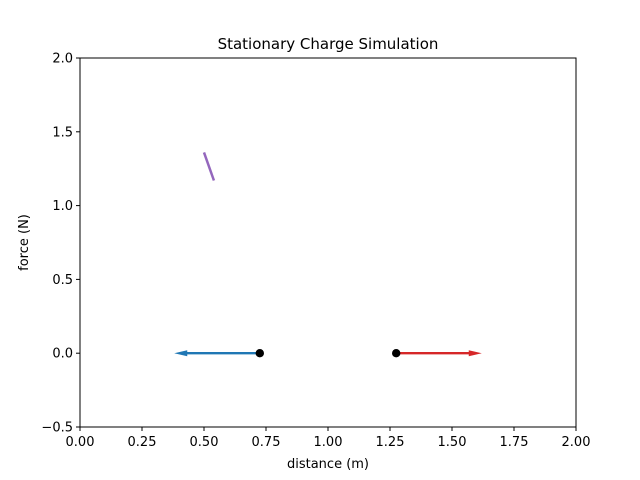  Describe the element at coordinates (62, 132) in the screenshot. I see `y-tick-label: 1.5` at that location.